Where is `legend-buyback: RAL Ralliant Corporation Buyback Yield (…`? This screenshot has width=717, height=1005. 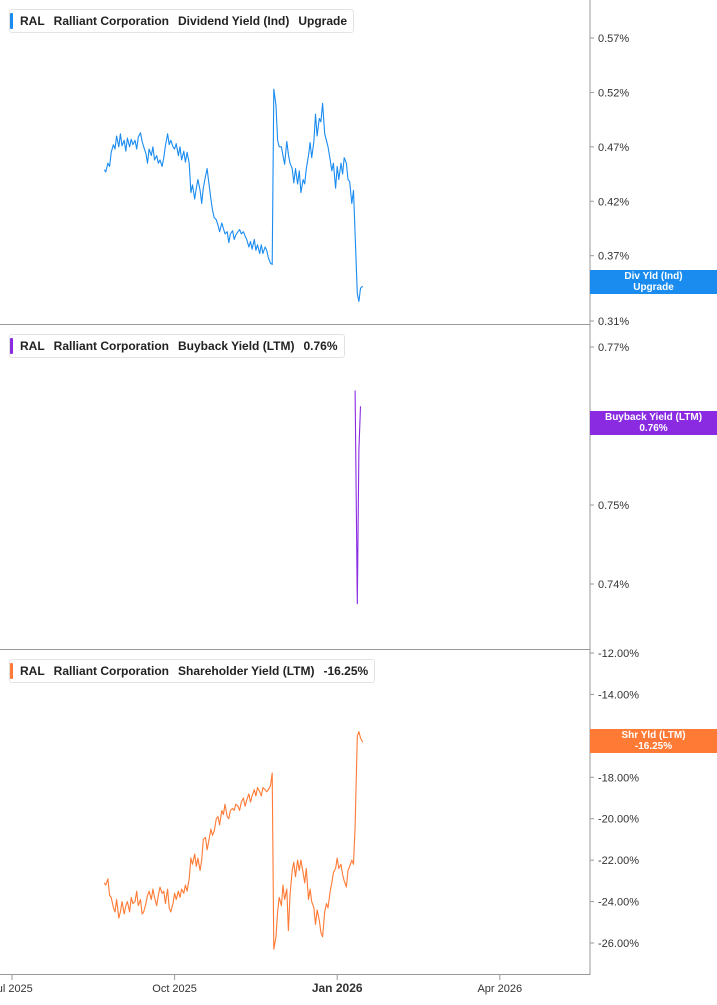 legend-buyback: RAL Ralliant Corporation Buyback Yield (… is located at coordinates (177, 346).